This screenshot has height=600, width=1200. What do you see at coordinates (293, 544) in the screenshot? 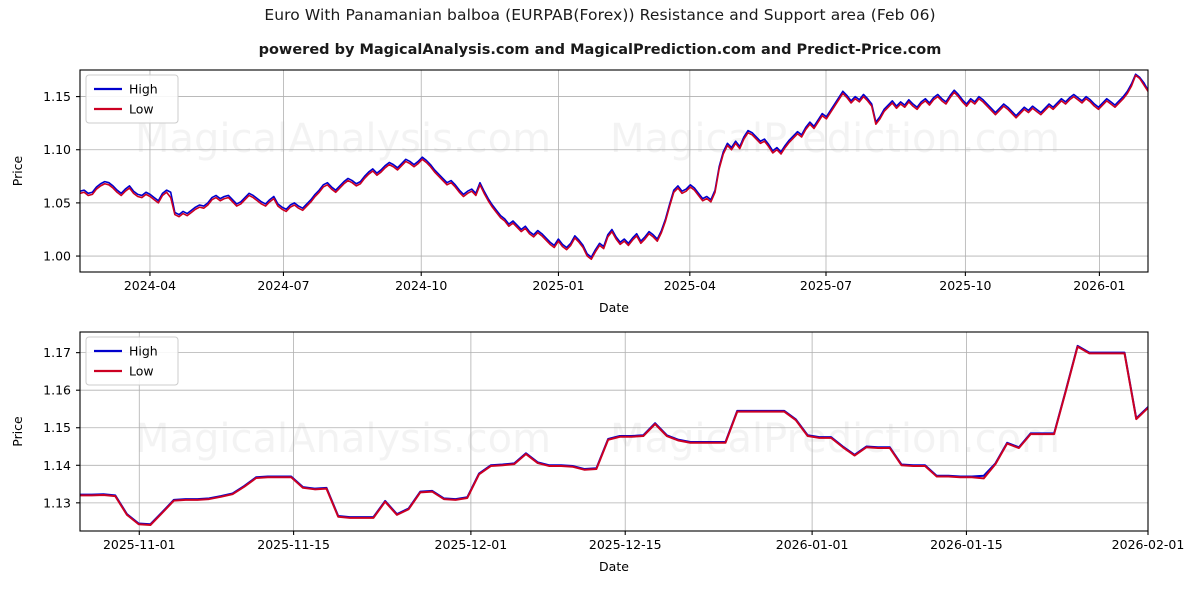
I see `x-tick-label: 2025-11-15` at bounding box center [293, 544].